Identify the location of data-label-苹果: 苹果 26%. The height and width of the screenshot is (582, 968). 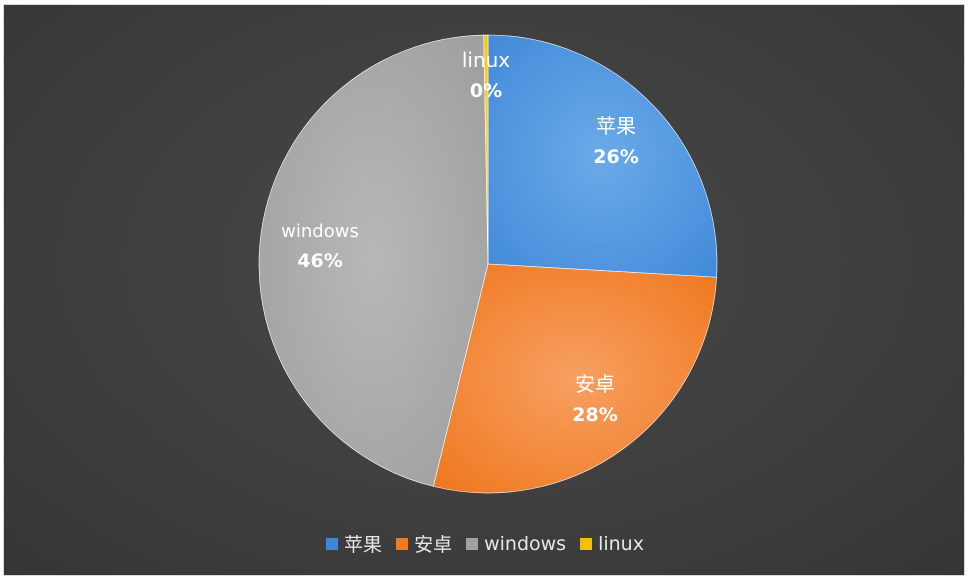
(615, 141).